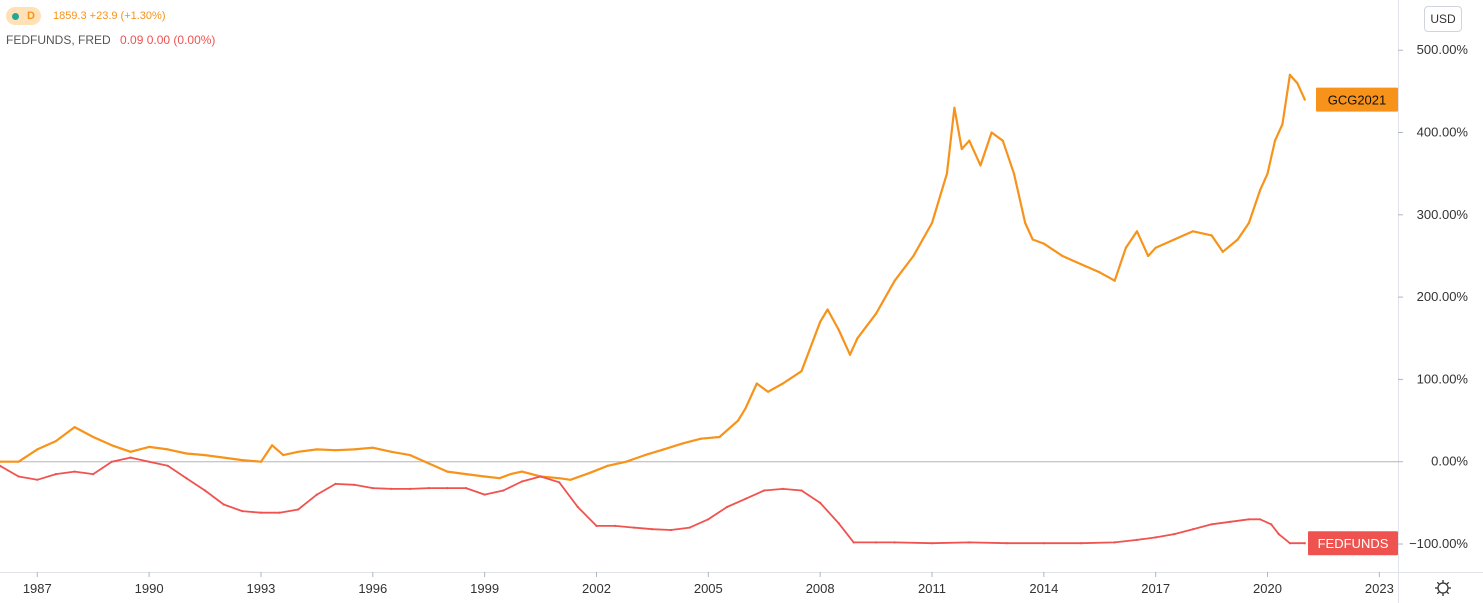 The height and width of the screenshot is (603, 1483). Describe the element at coordinates (1155, 588) in the screenshot. I see `x-tick-label: 2017` at that location.